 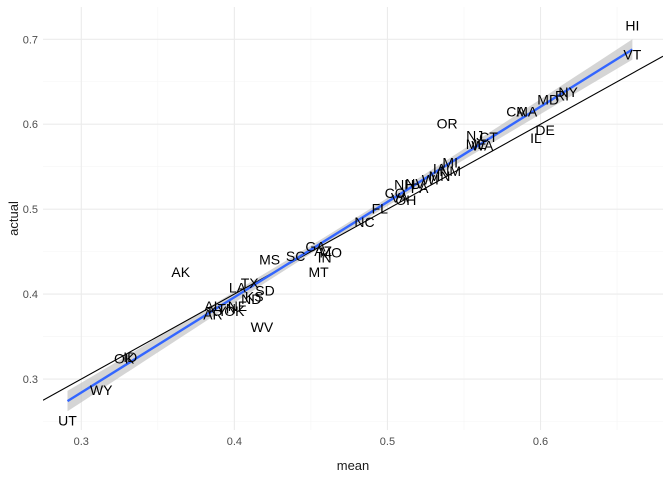 What do you see at coordinates (544, 130) in the screenshot?
I see `point-label: DE` at bounding box center [544, 130].